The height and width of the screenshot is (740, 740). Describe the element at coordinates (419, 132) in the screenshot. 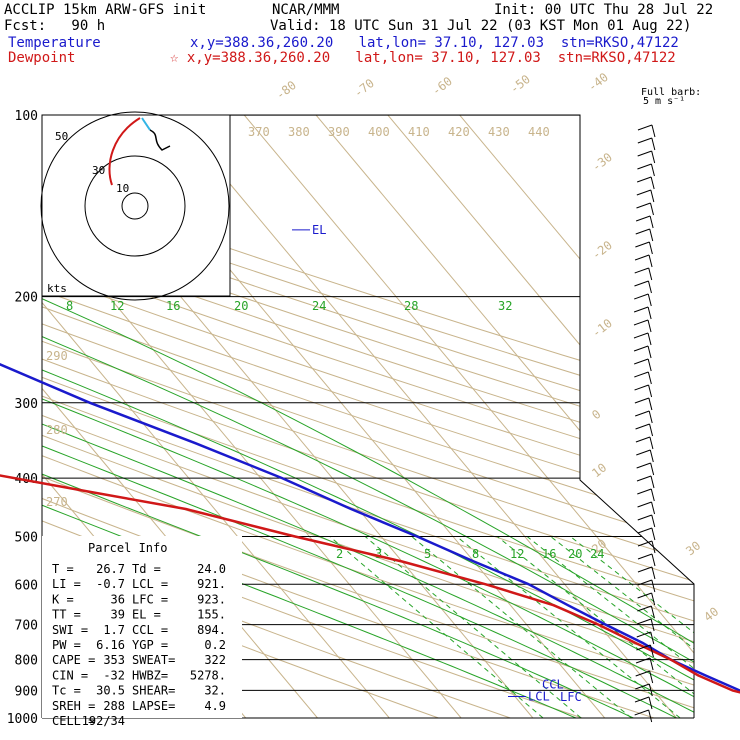

I see `potential-temp-label: 410` at that location.